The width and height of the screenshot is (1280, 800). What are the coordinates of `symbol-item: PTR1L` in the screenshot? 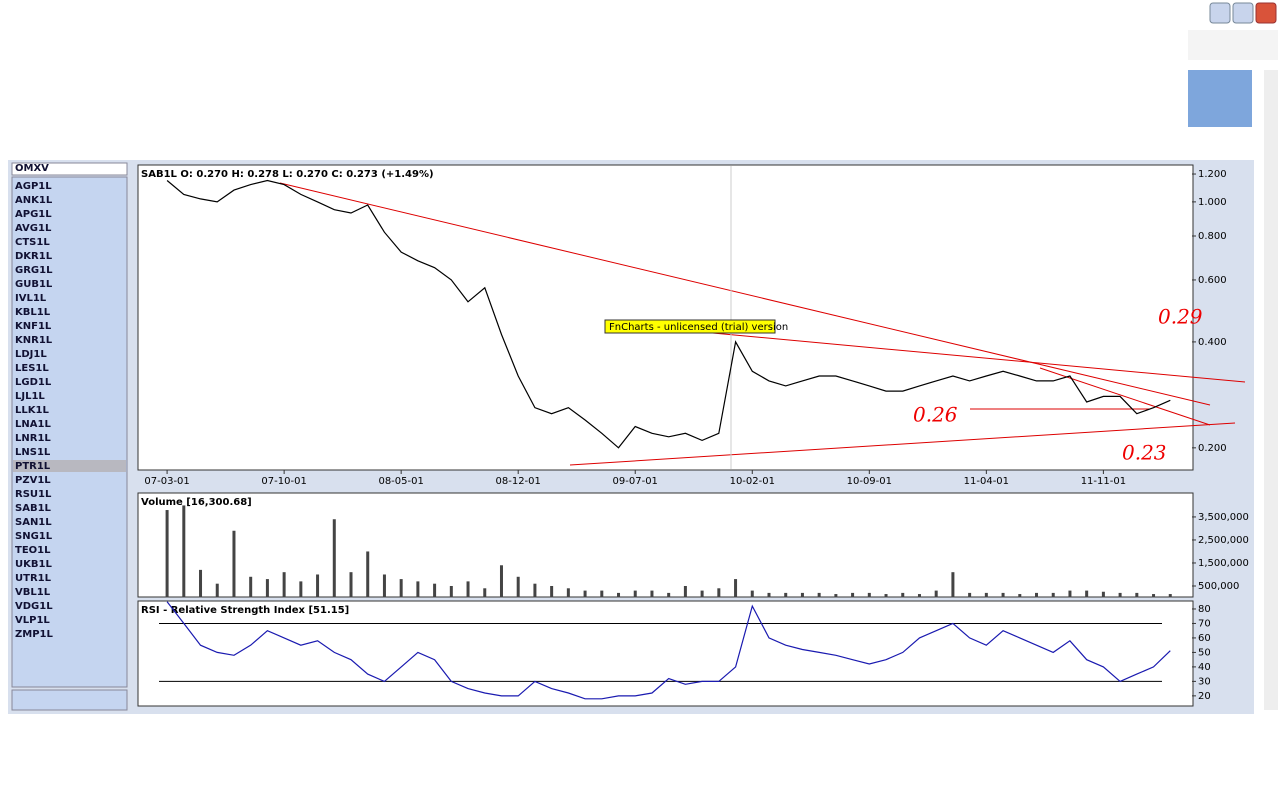 It's located at (33, 466).